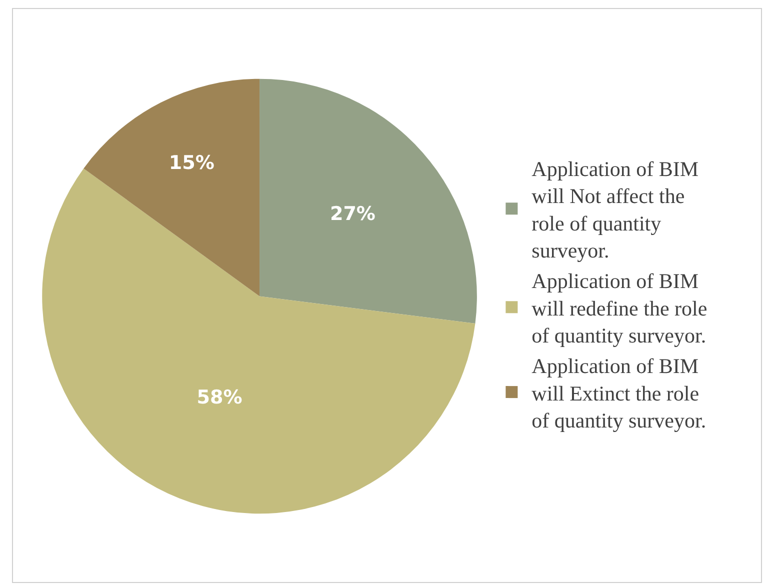  Describe the element at coordinates (353, 214) in the screenshot. I see `data-label: 27%` at that location.